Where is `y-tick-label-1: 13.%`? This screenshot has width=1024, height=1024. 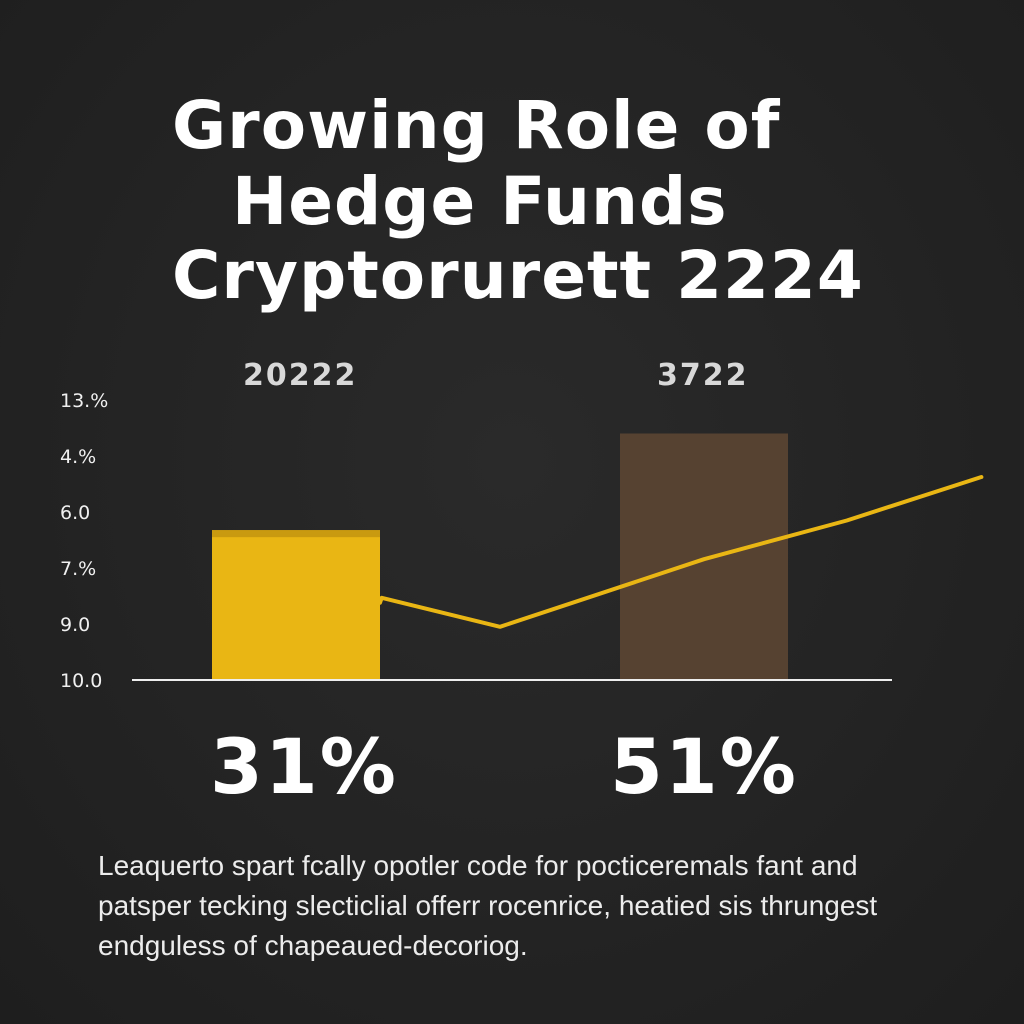 y-tick-label-1: 13.% is located at coordinates (84, 401).